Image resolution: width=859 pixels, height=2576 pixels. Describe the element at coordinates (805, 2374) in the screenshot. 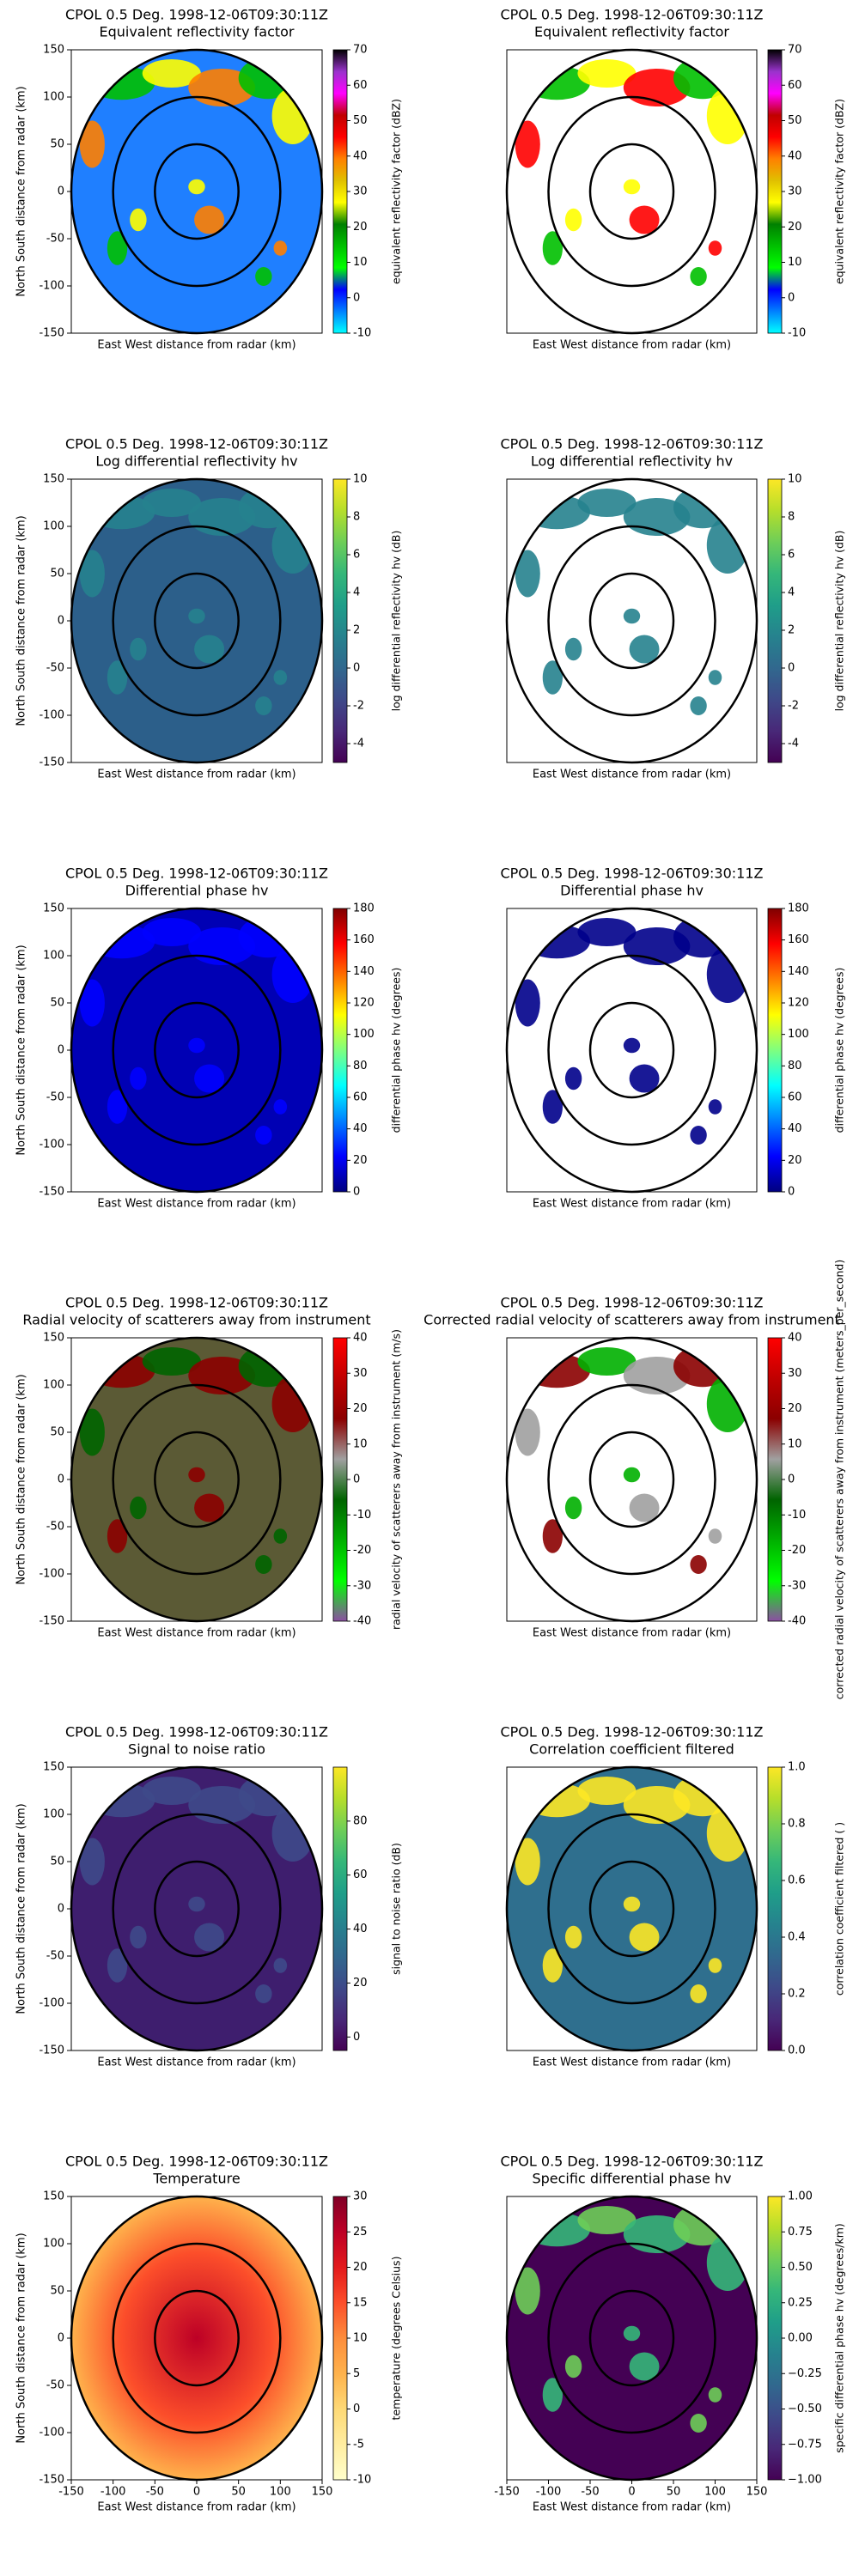

I see `colorbar-tick-label: −0.25` at that location.